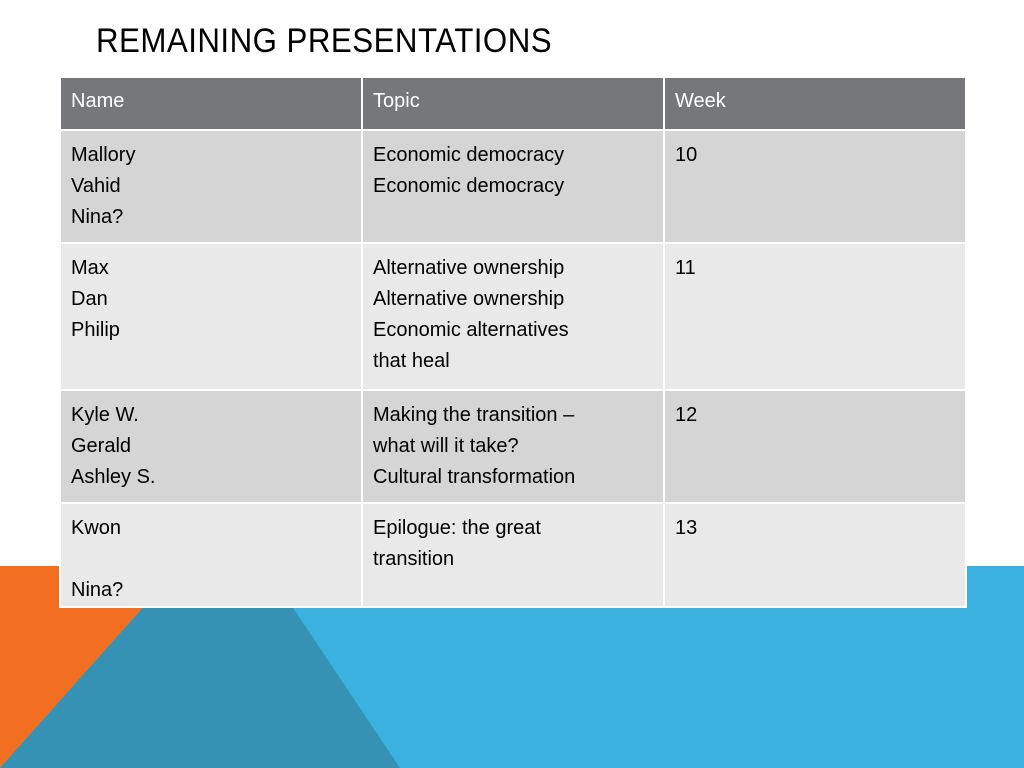 The width and height of the screenshot is (1024, 768). Describe the element at coordinates (103, 155) in the screenshot. I see `presenter-name: Mallory` at that location.